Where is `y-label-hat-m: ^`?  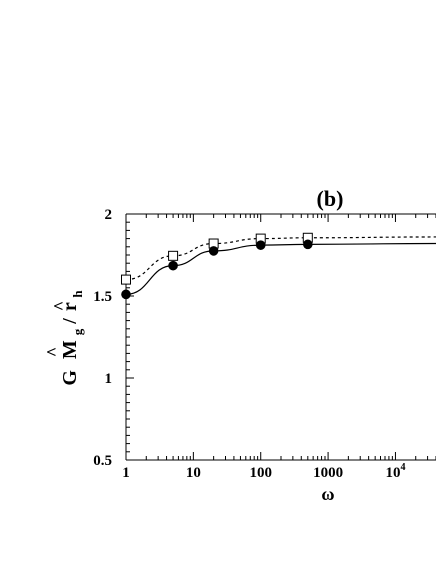 y-label-hat-m: ^ is located at coordinates (53, 352).